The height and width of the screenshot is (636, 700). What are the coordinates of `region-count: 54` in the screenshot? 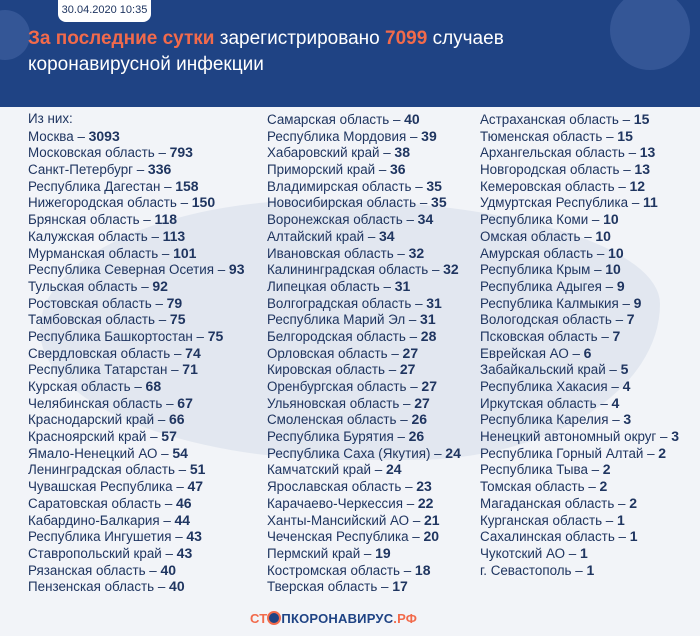 It's located at (180, 452).